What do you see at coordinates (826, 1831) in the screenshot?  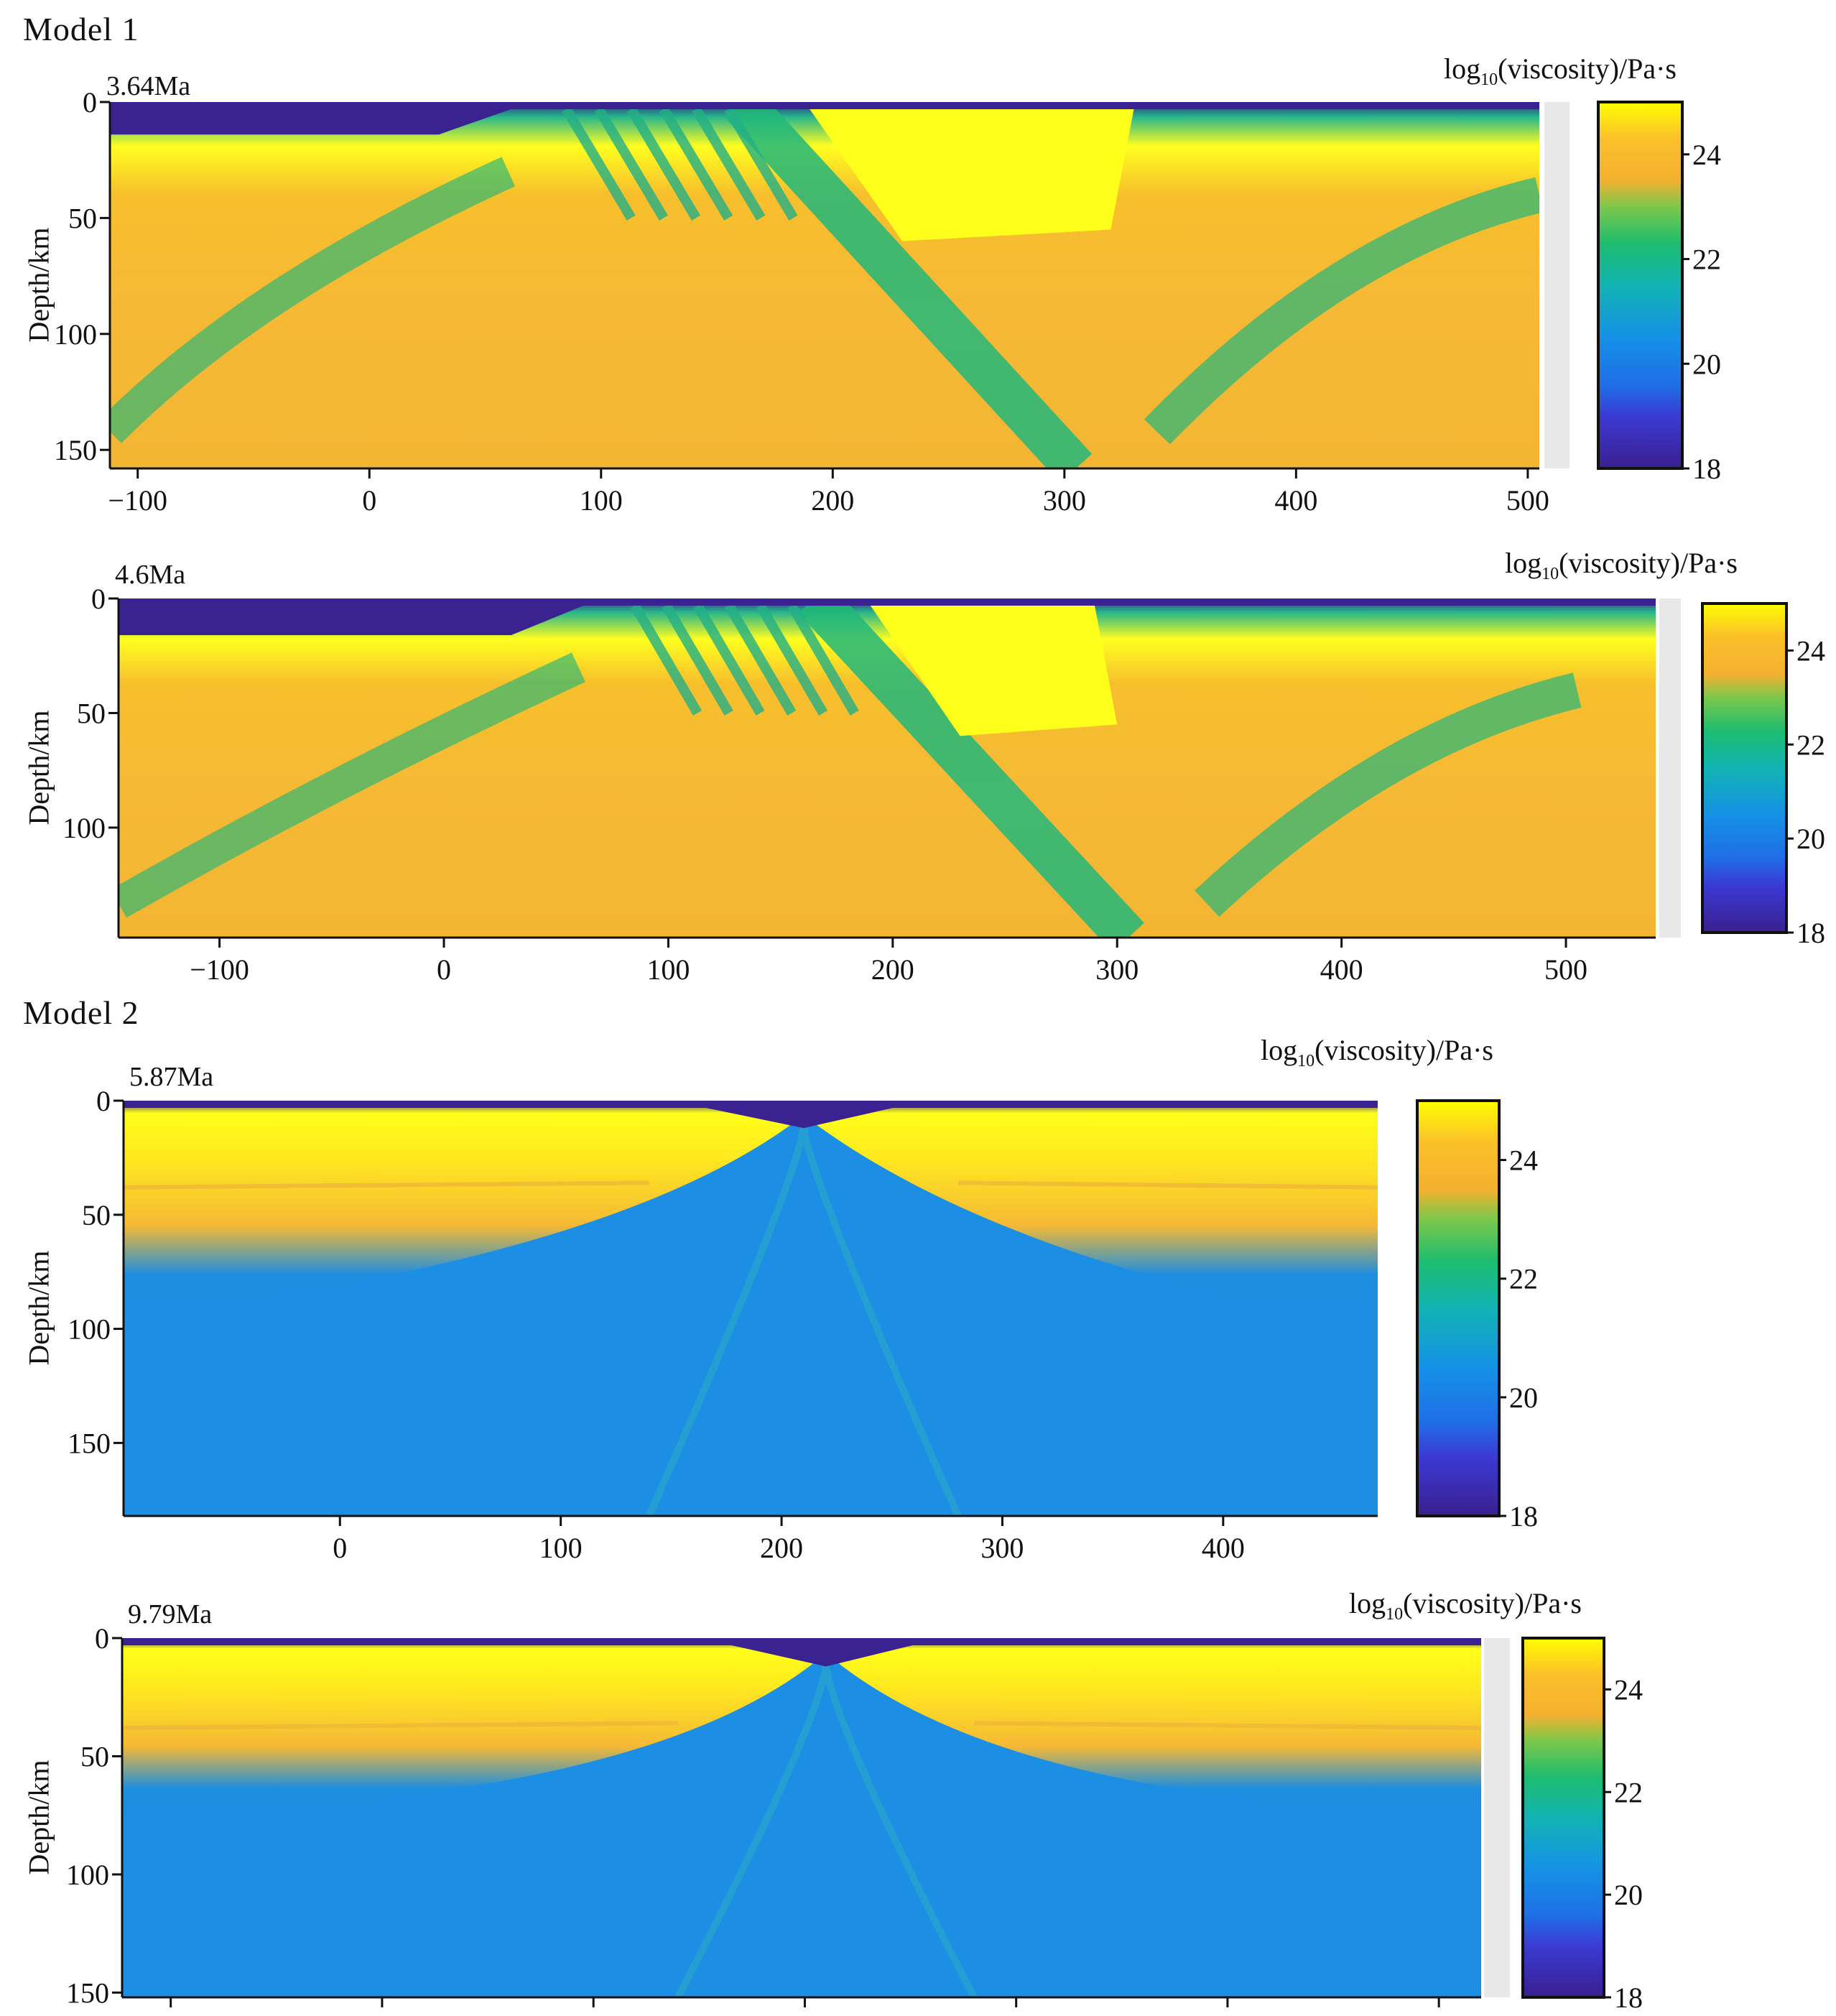 I see `plume-edge` at bounding box center [826, 1831].